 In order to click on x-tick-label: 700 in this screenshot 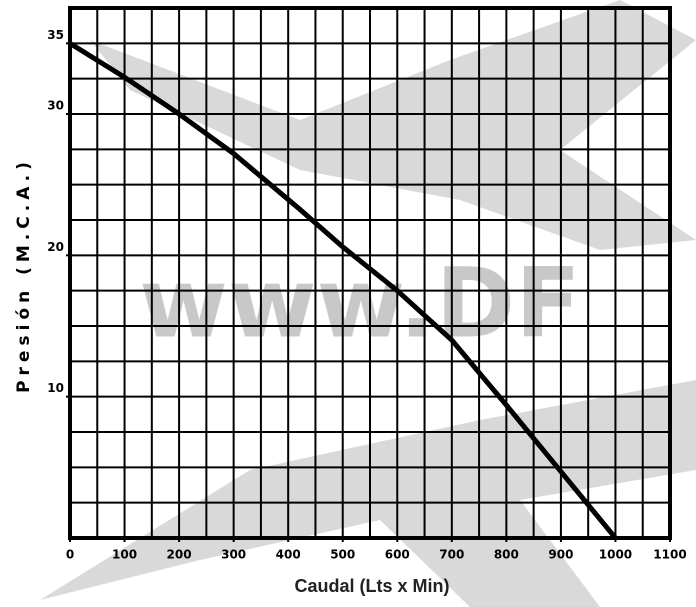, I will do `click(451, 555)`.